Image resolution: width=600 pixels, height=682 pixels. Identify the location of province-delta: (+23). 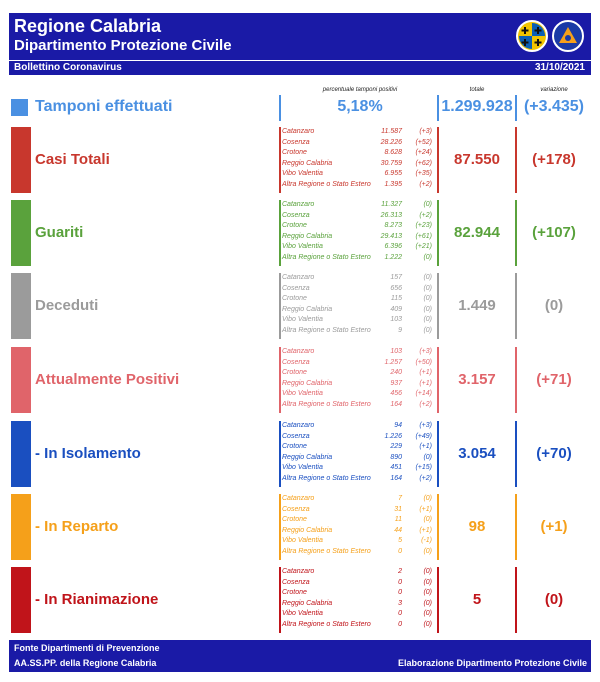
(423, 225).